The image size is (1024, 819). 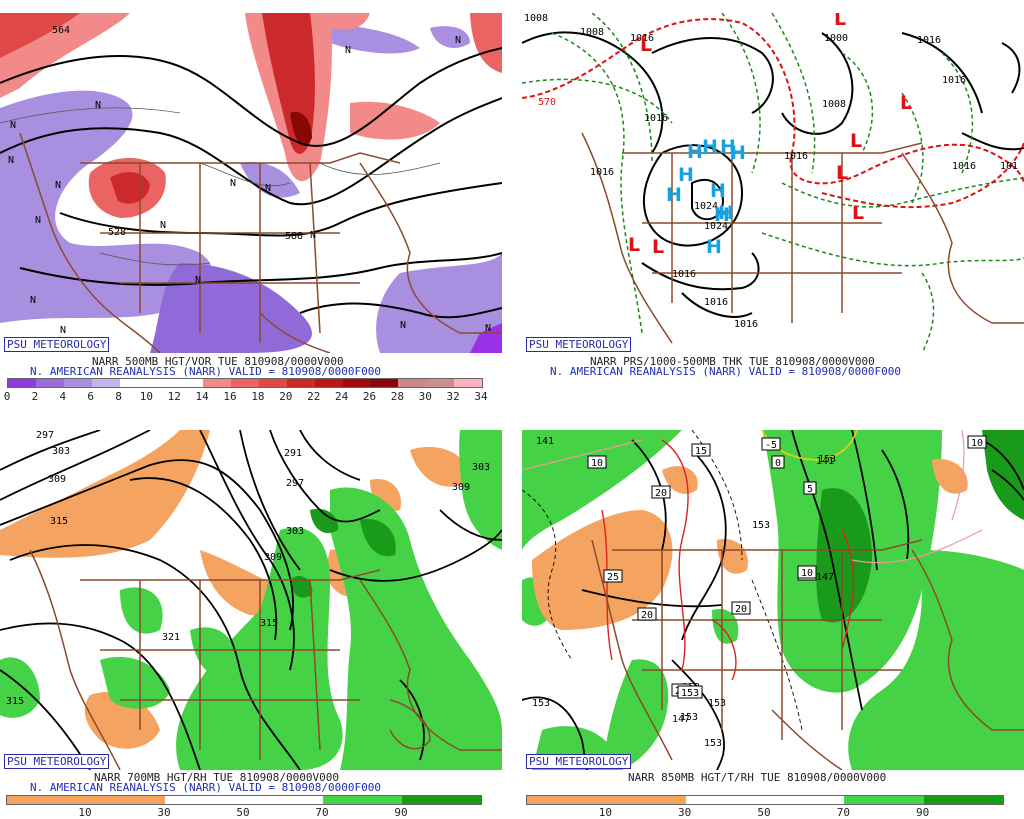 What do you see at coordinates (536, 18) in the screenshot?
I see `isobar-label: 1008` at bounding box center [536, 18].